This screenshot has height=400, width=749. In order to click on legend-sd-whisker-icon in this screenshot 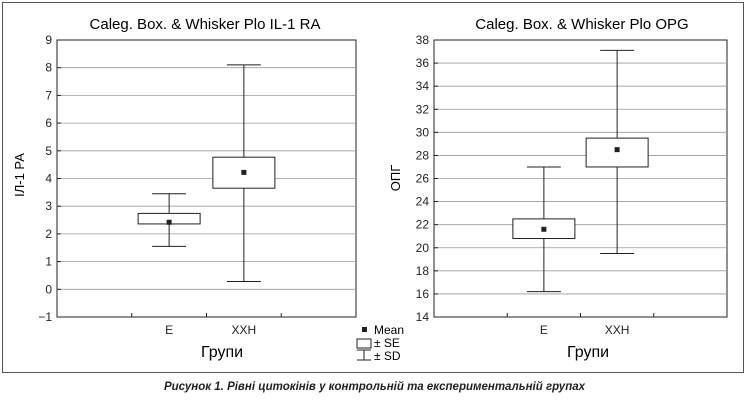, I will do `click(364, 355)`.